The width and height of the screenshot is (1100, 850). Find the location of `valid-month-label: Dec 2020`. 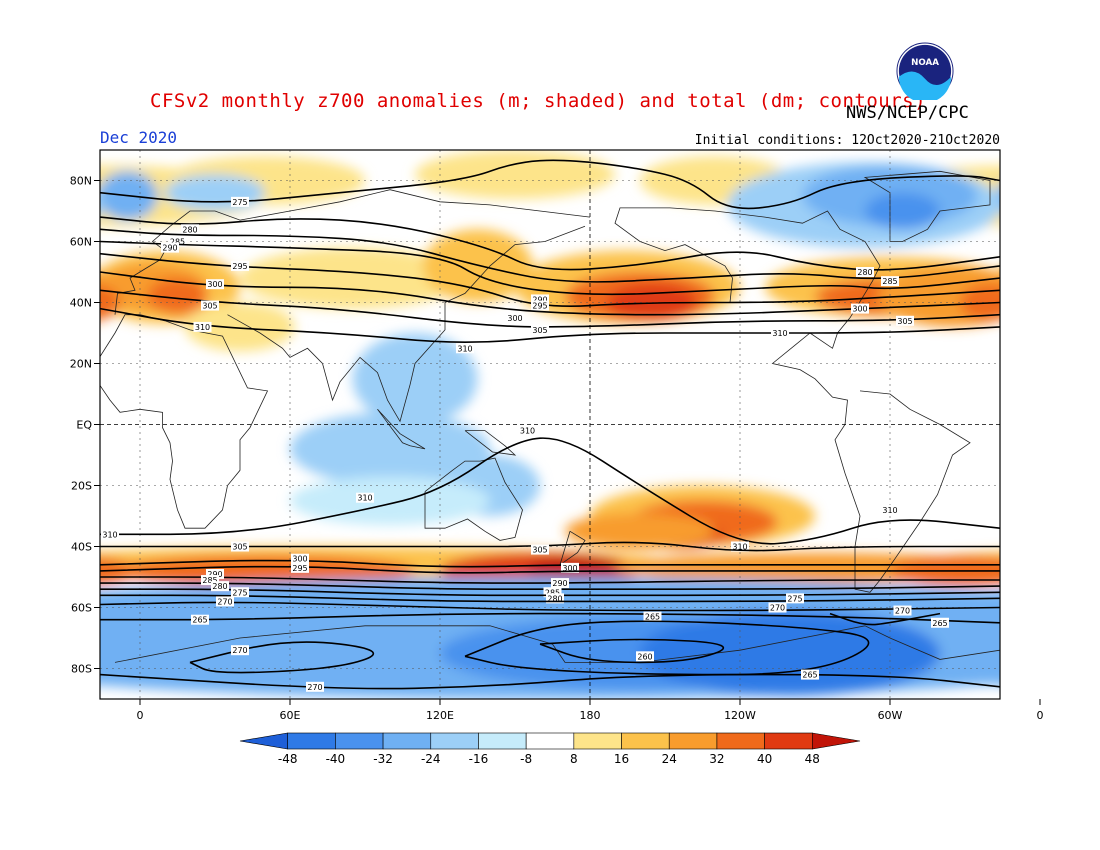

valid-month-label: Dec 2020 is located at coordinates (139, 137).